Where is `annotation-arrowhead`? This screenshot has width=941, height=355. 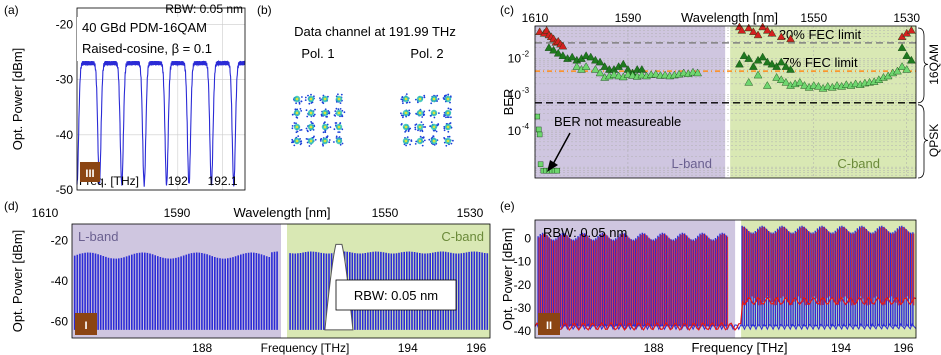 annotation-arrowhead is located at coordinates (552, 166).